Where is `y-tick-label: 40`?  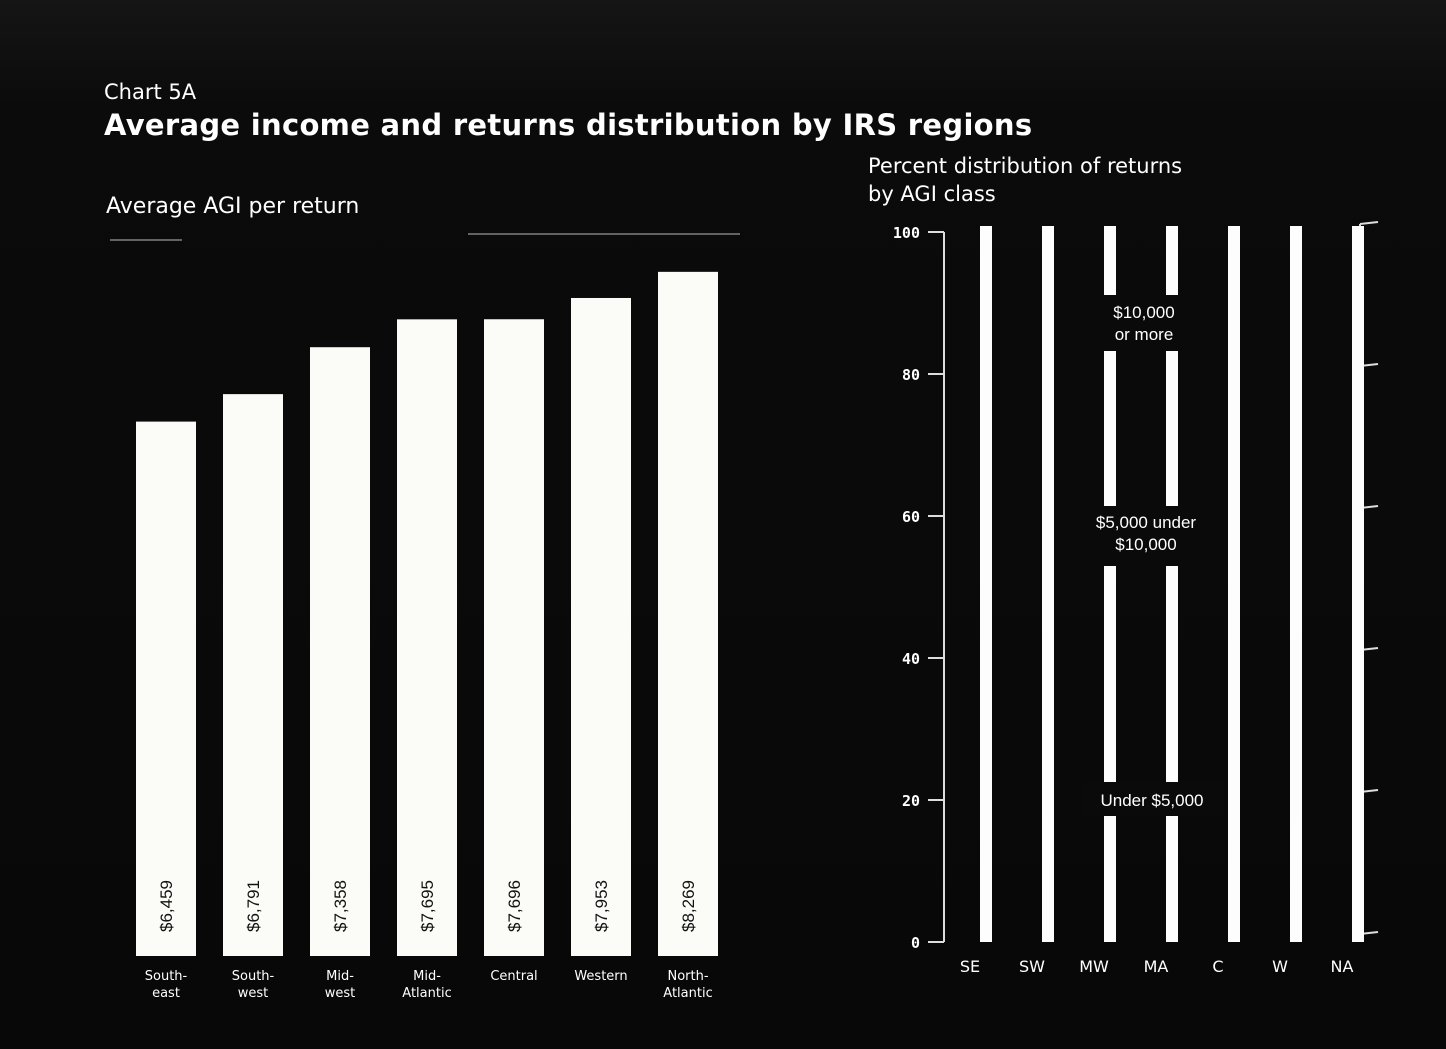
y-tick-label: 40 is located at coordinates (911, 659).